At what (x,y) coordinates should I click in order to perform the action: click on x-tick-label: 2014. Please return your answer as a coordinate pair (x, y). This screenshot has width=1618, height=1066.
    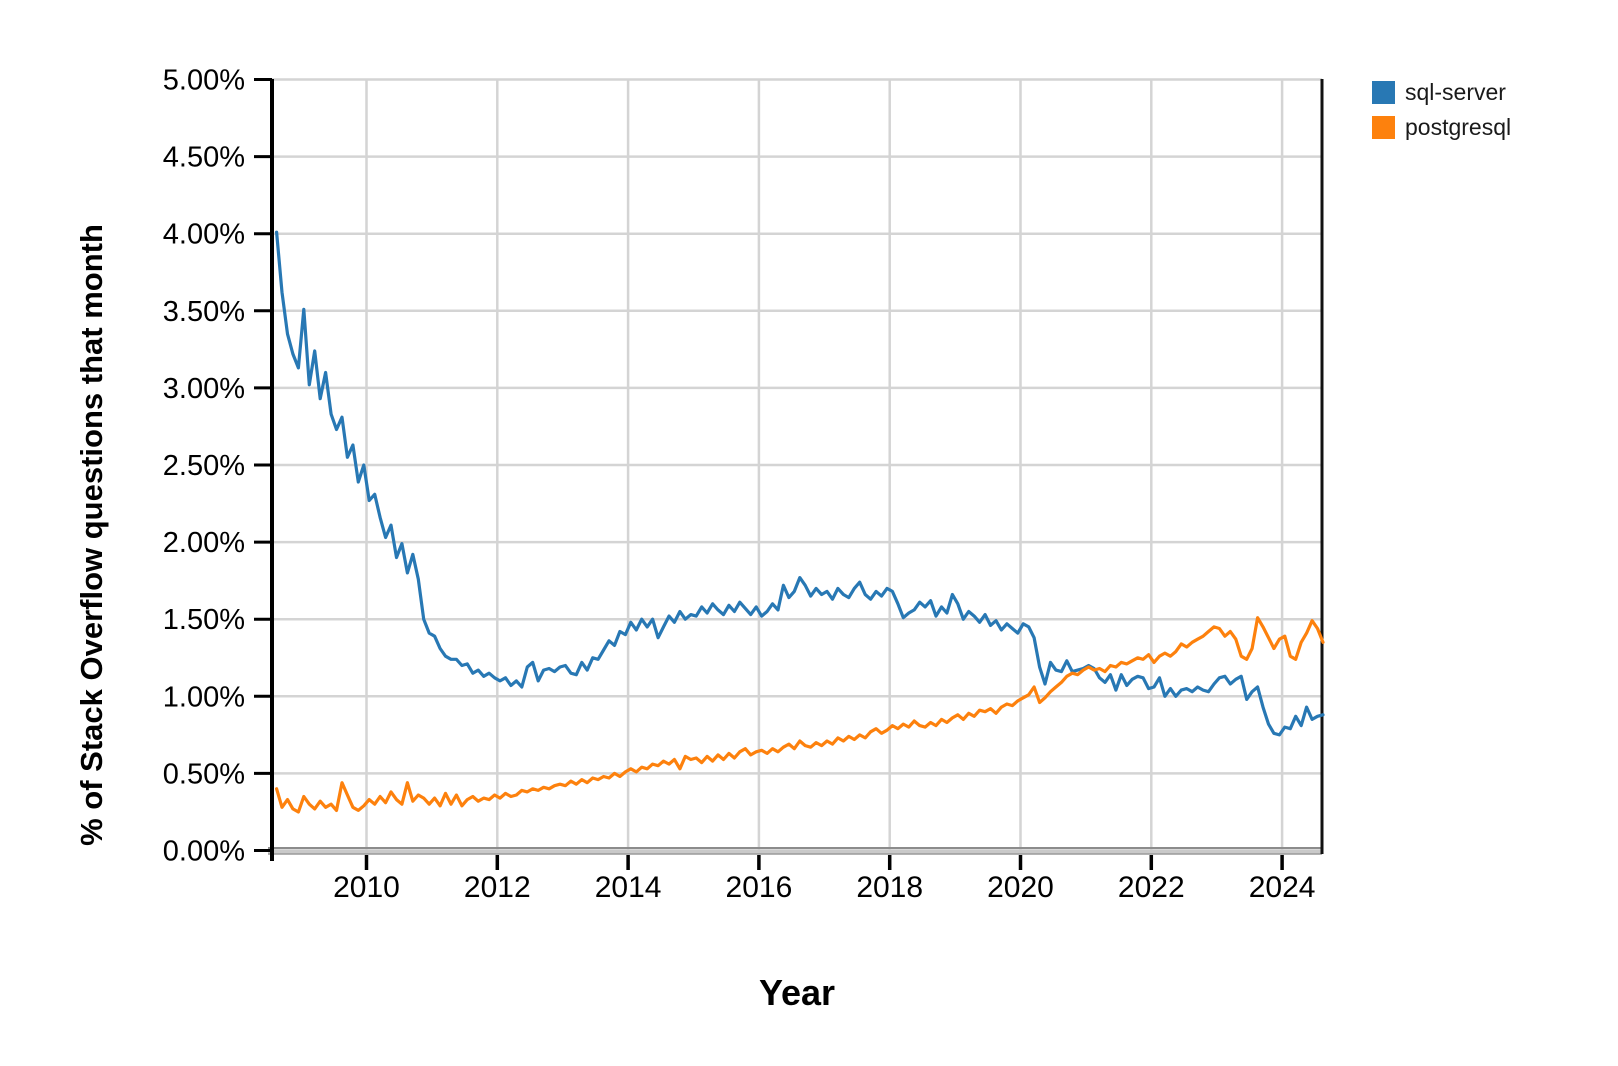
    Looking at the image, I should click on (628, 887).